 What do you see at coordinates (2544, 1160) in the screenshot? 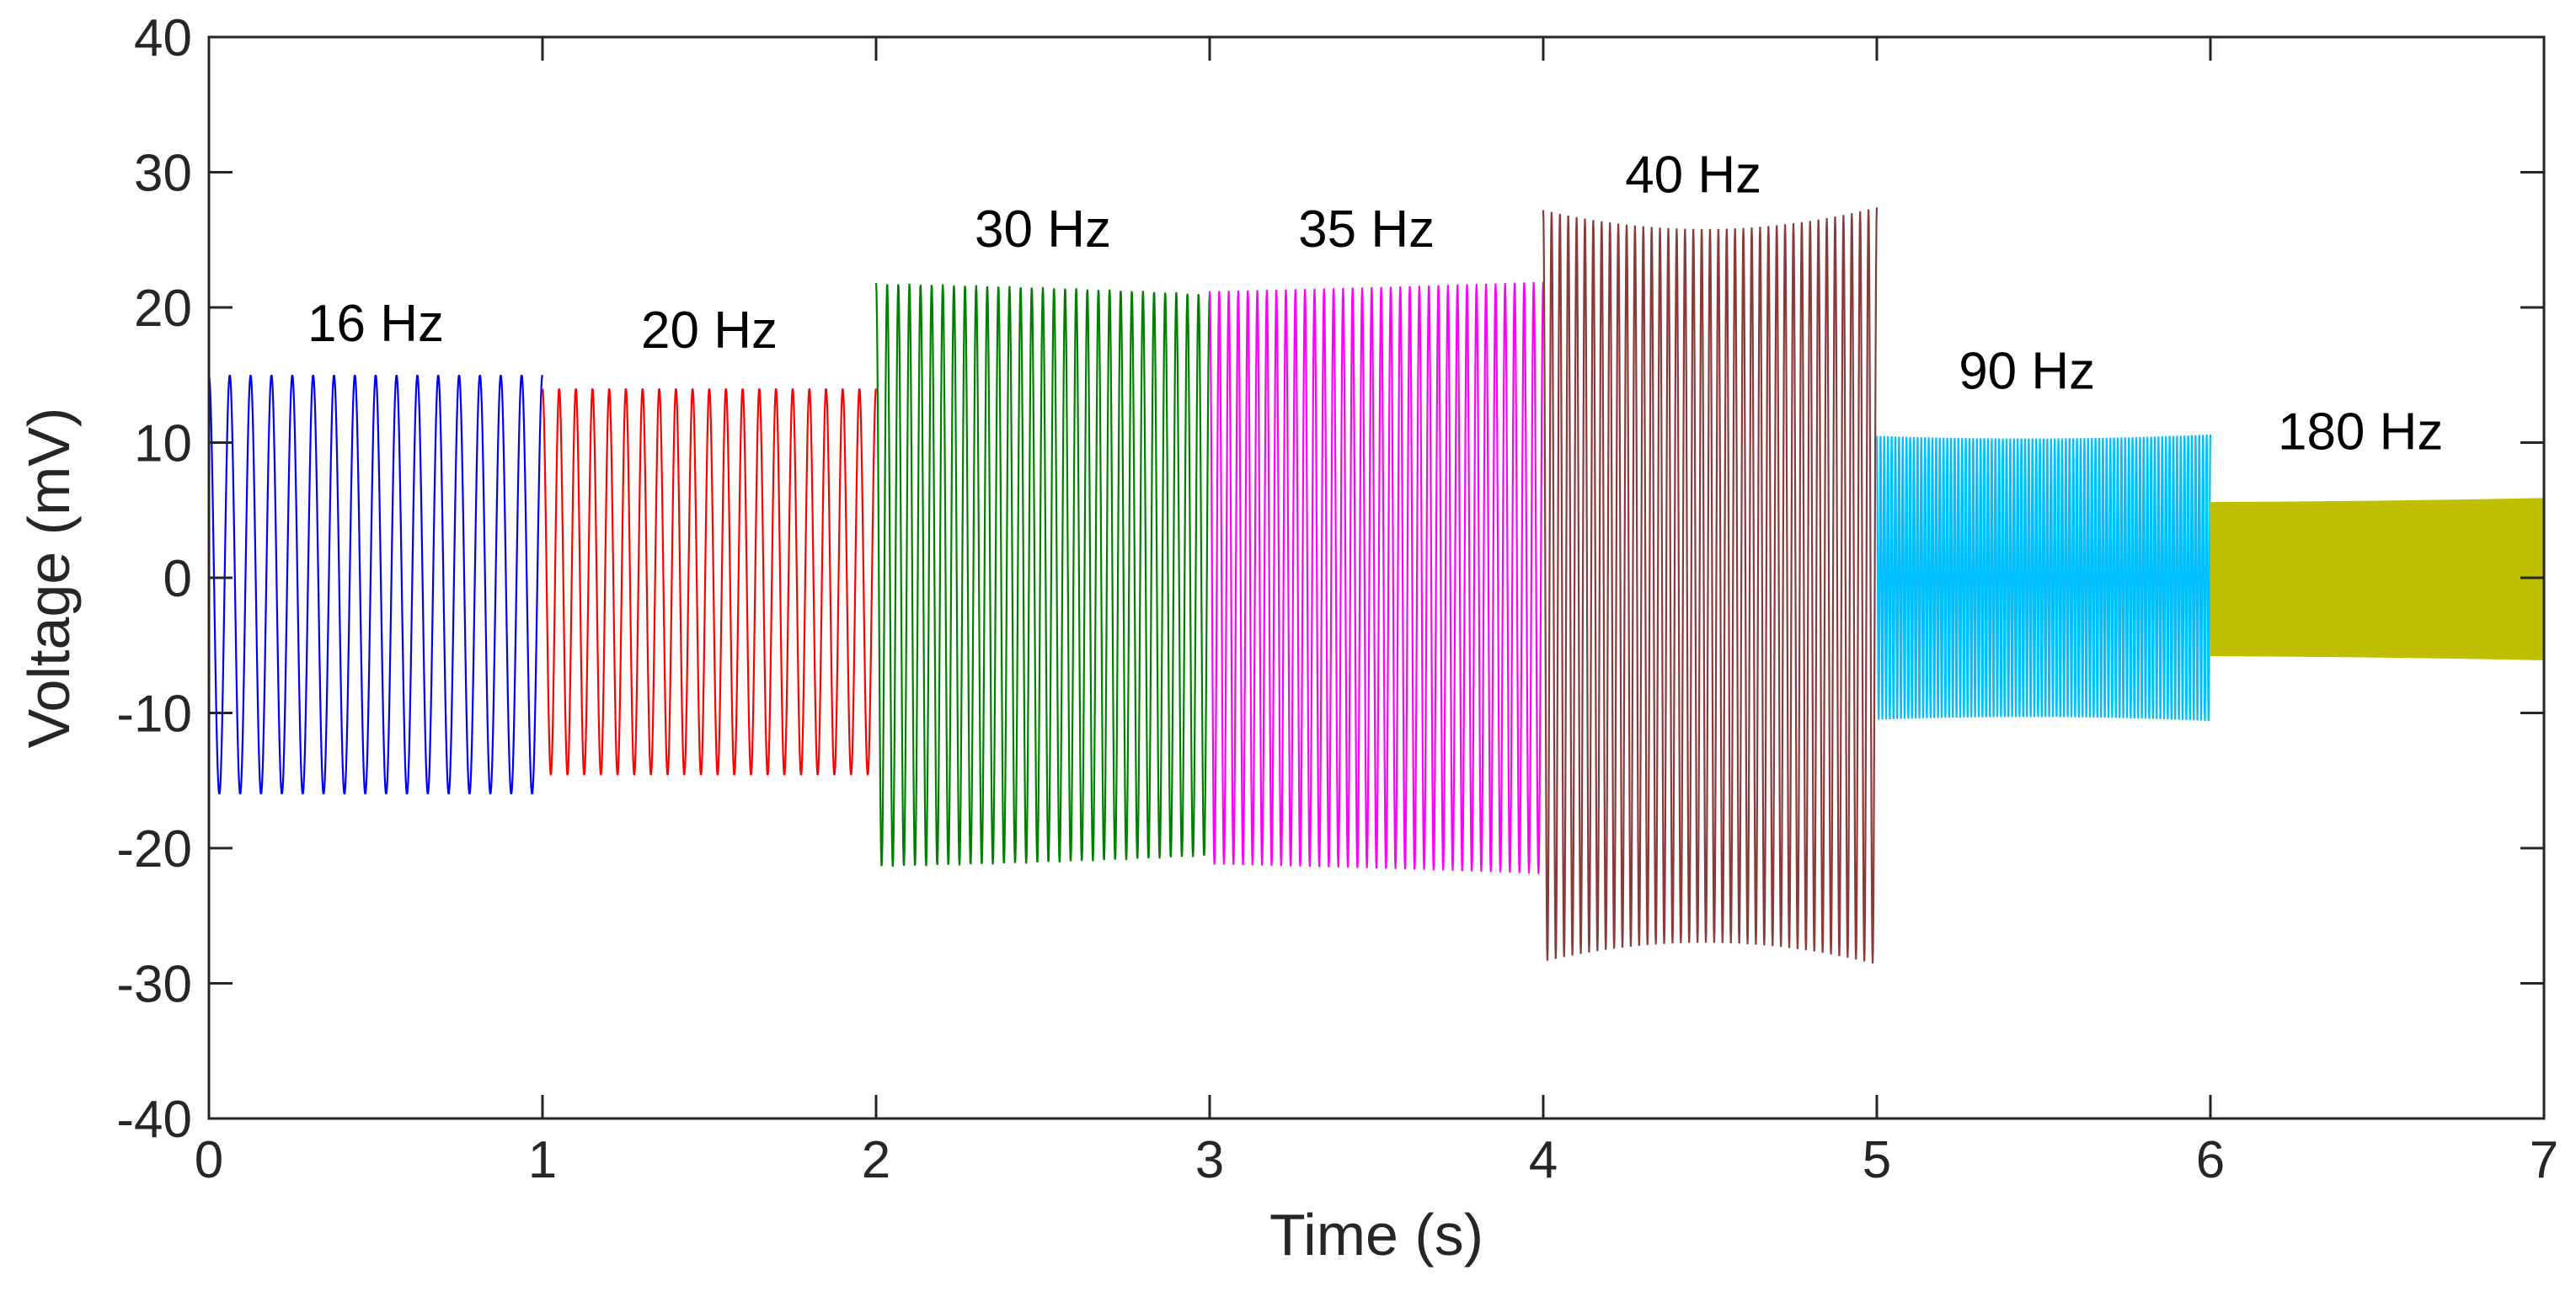
I see `x-tick-label: 7` at bounding box center [2544, 1160].